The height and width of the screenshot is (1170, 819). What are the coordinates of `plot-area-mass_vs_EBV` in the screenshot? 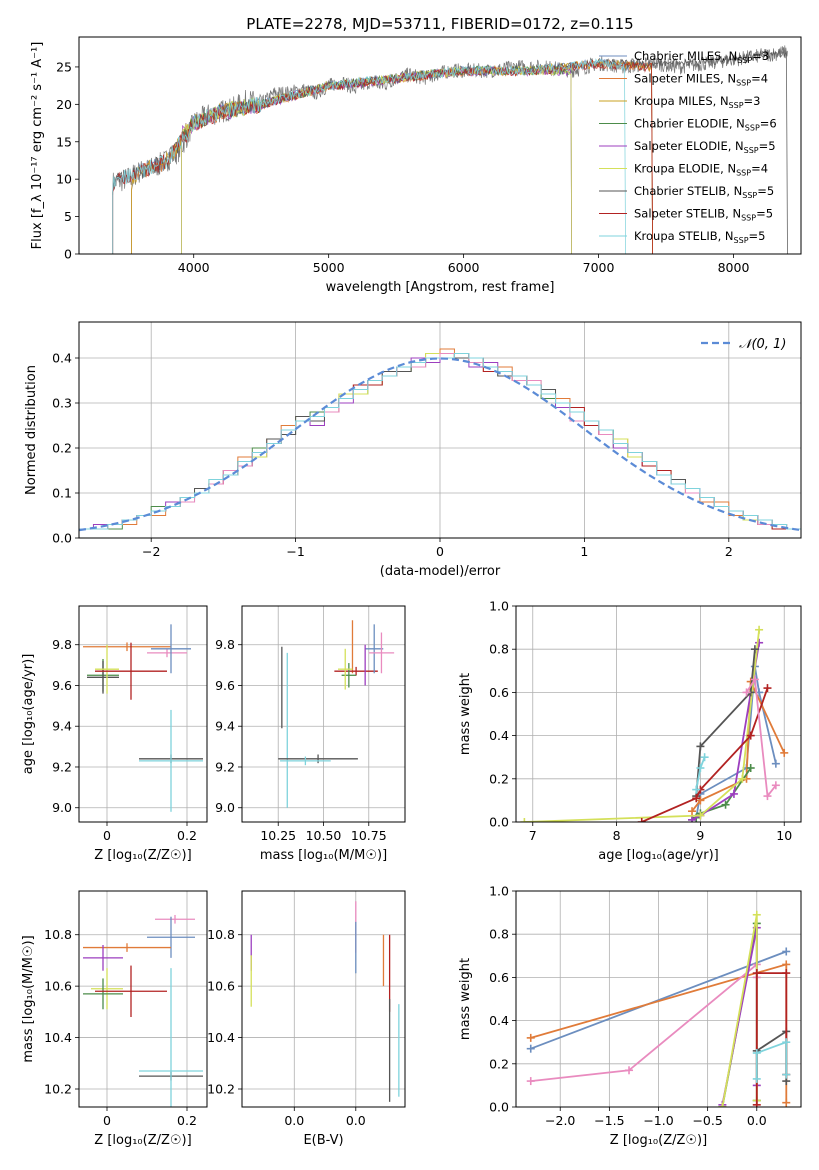 It's located at (325, 1001).